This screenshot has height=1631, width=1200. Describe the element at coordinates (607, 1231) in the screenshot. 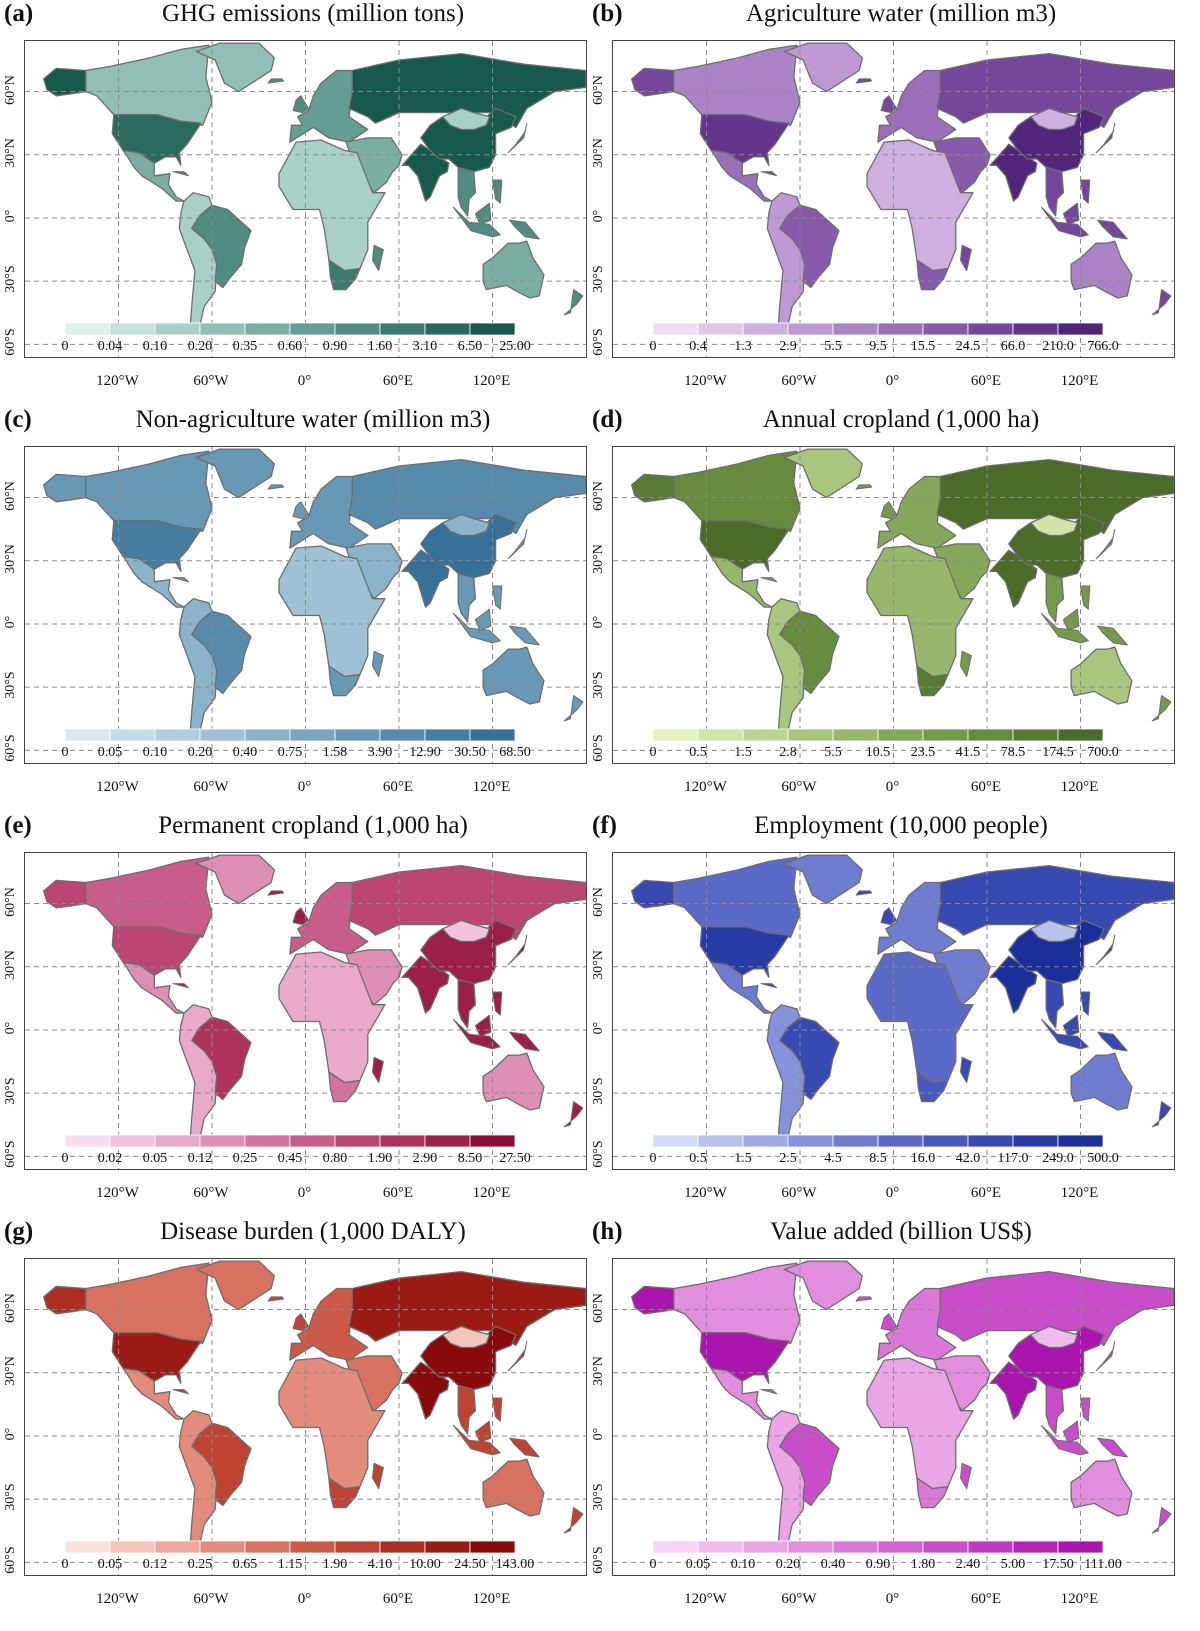

I see `panel-label: (h)` at that location.